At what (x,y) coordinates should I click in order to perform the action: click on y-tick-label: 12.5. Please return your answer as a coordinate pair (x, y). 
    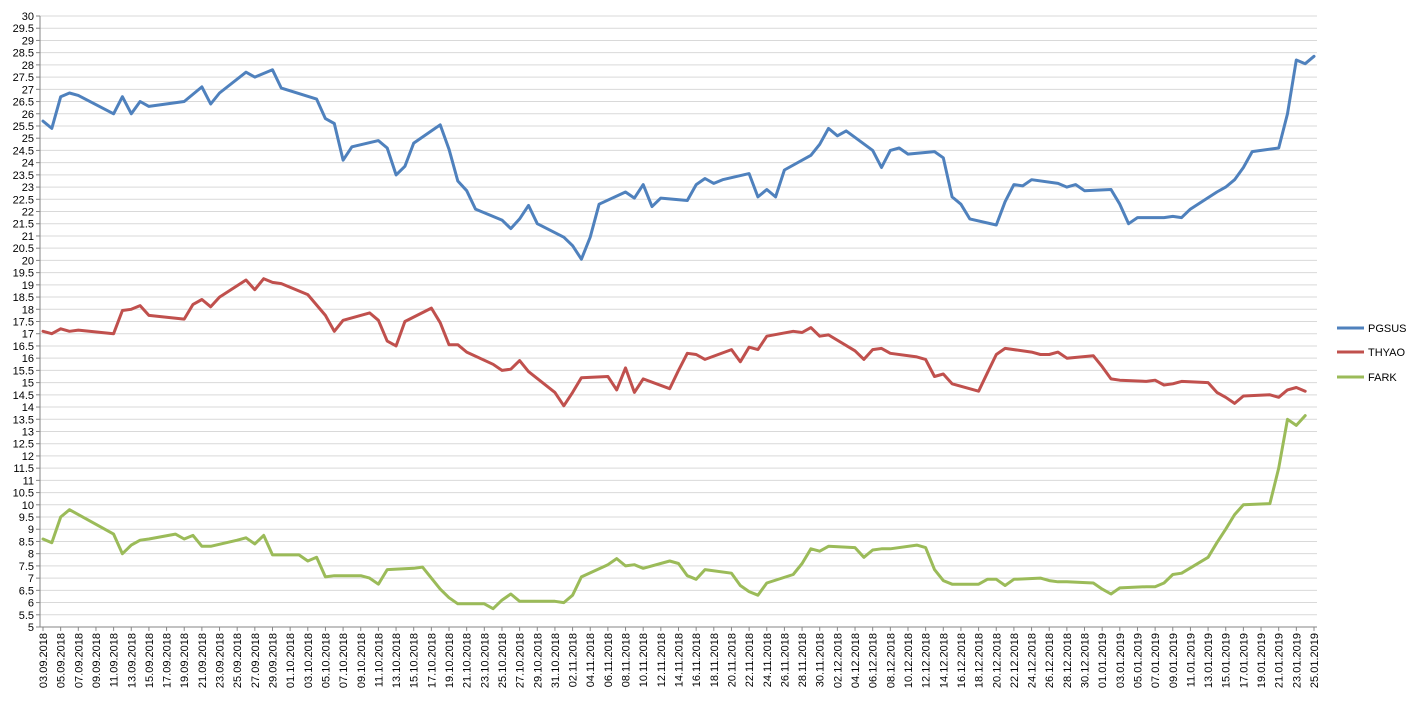
    Looking at the image, I should click on (23, 445).